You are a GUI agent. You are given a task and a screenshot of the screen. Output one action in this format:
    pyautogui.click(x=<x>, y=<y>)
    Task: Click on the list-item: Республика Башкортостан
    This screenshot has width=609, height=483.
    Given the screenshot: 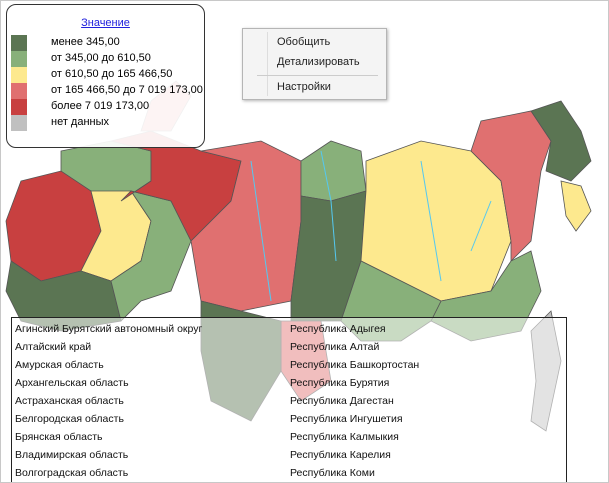 What is the action you would take?
    pyautogui.click(x=355, y=365)
    